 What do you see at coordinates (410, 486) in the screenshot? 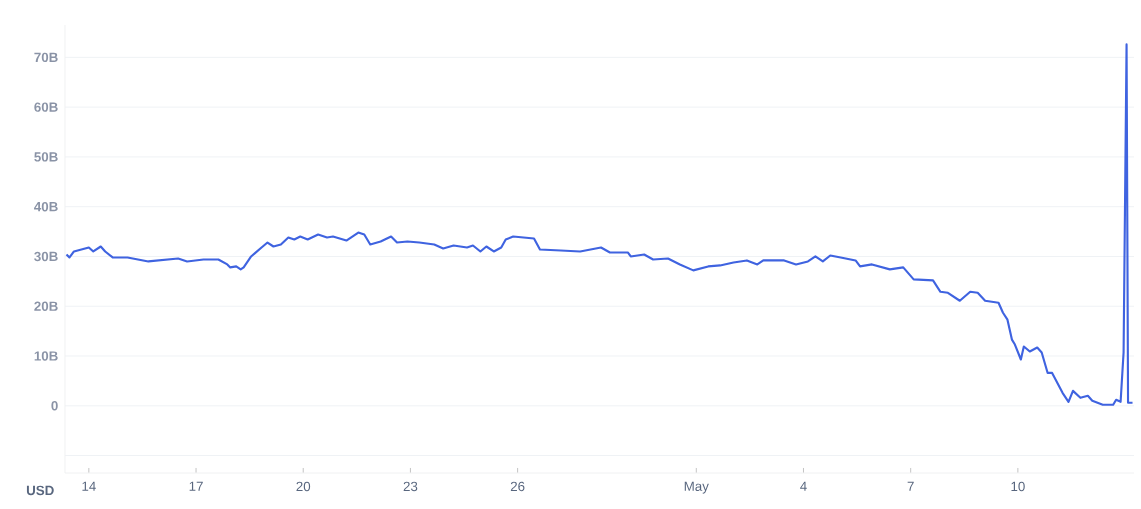
I see `x-tick-label: 23` at bounding box center [410, 486].